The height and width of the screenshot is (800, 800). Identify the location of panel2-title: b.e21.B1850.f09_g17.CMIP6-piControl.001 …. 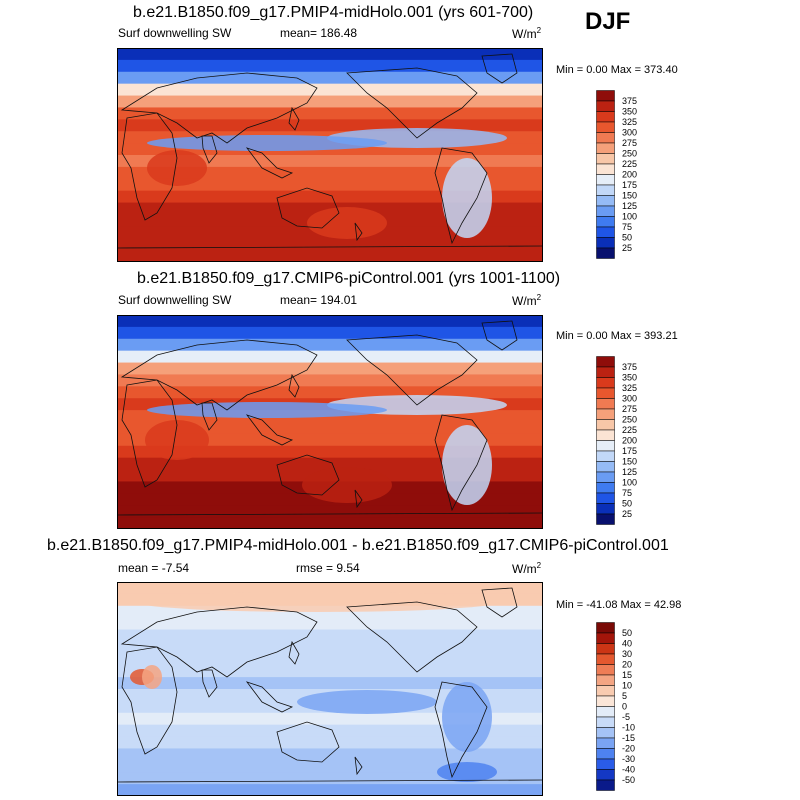
(349, 278).